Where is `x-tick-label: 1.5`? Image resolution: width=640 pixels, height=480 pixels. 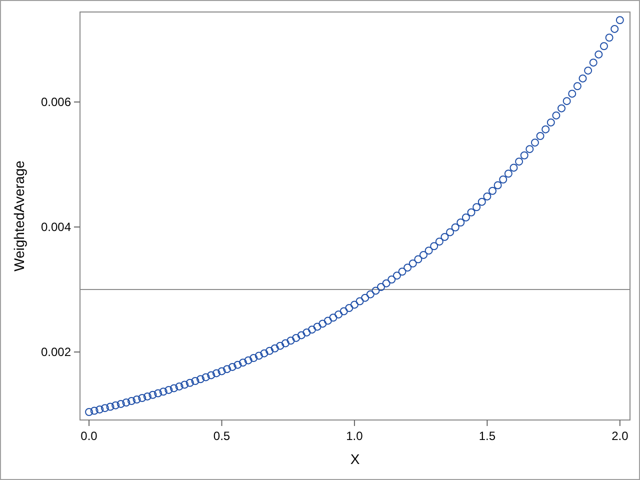
x-tick-label: 1.5 is located at coordinates (487, 436).